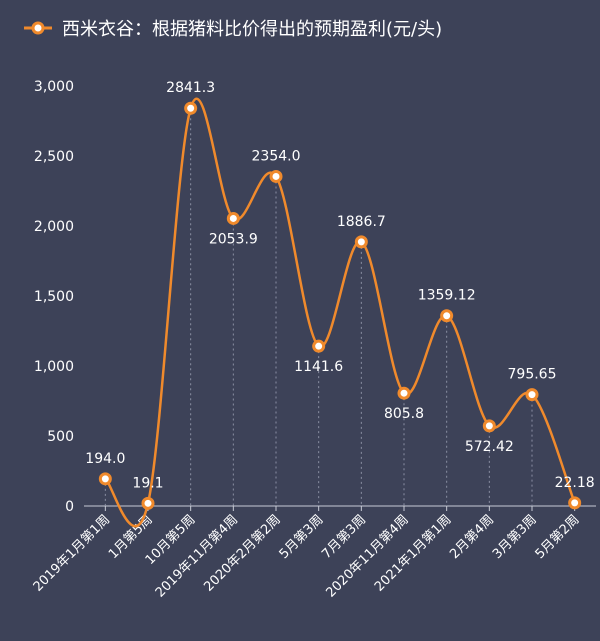 Image resolution: width=600 pixels, height=641 pixels. I want to click on x-tick-label: 2019年1月第1周, so click(72, 553).